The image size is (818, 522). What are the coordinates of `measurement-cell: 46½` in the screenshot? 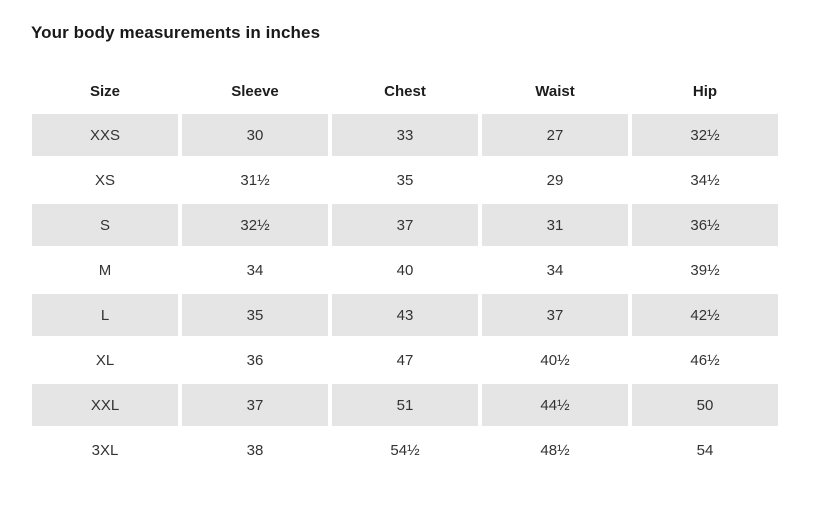 It's located at (705, 360).